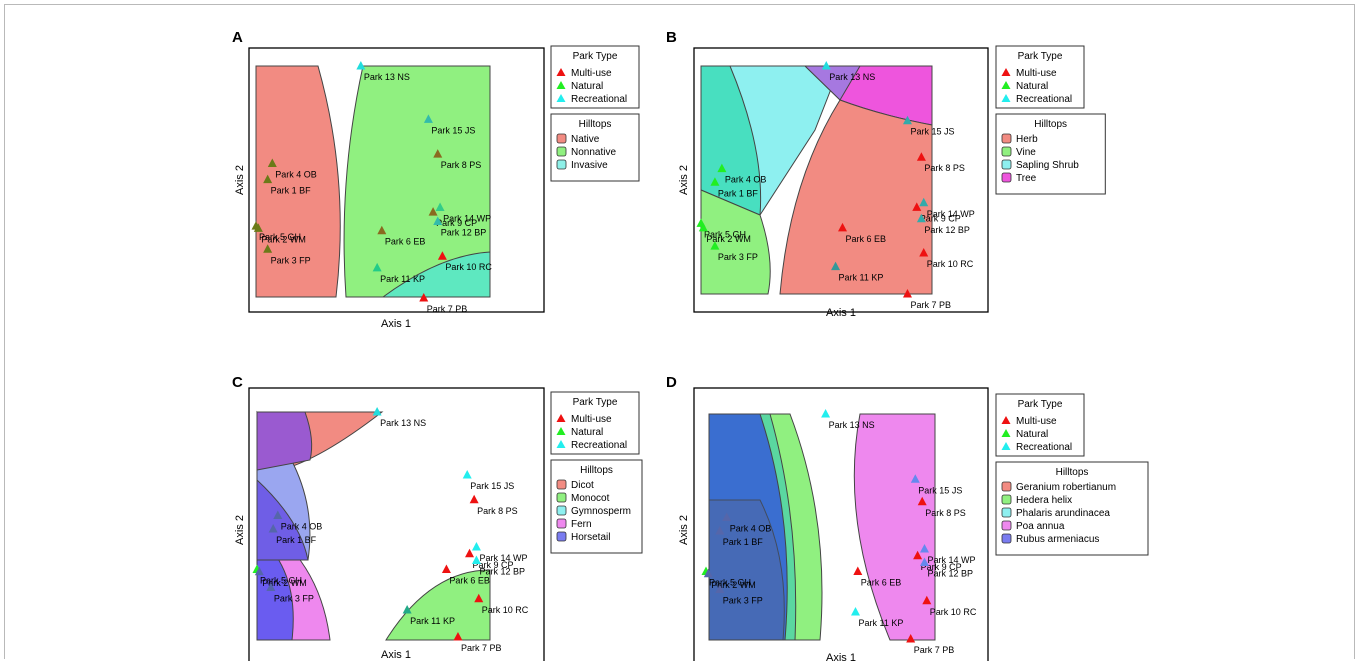 Image resolution: width=1360 pixels, height=661 pixels. Describe the element at coordinates (1027, 139) in the screenshot. I see `legend-label-herb: Herb` at that location.